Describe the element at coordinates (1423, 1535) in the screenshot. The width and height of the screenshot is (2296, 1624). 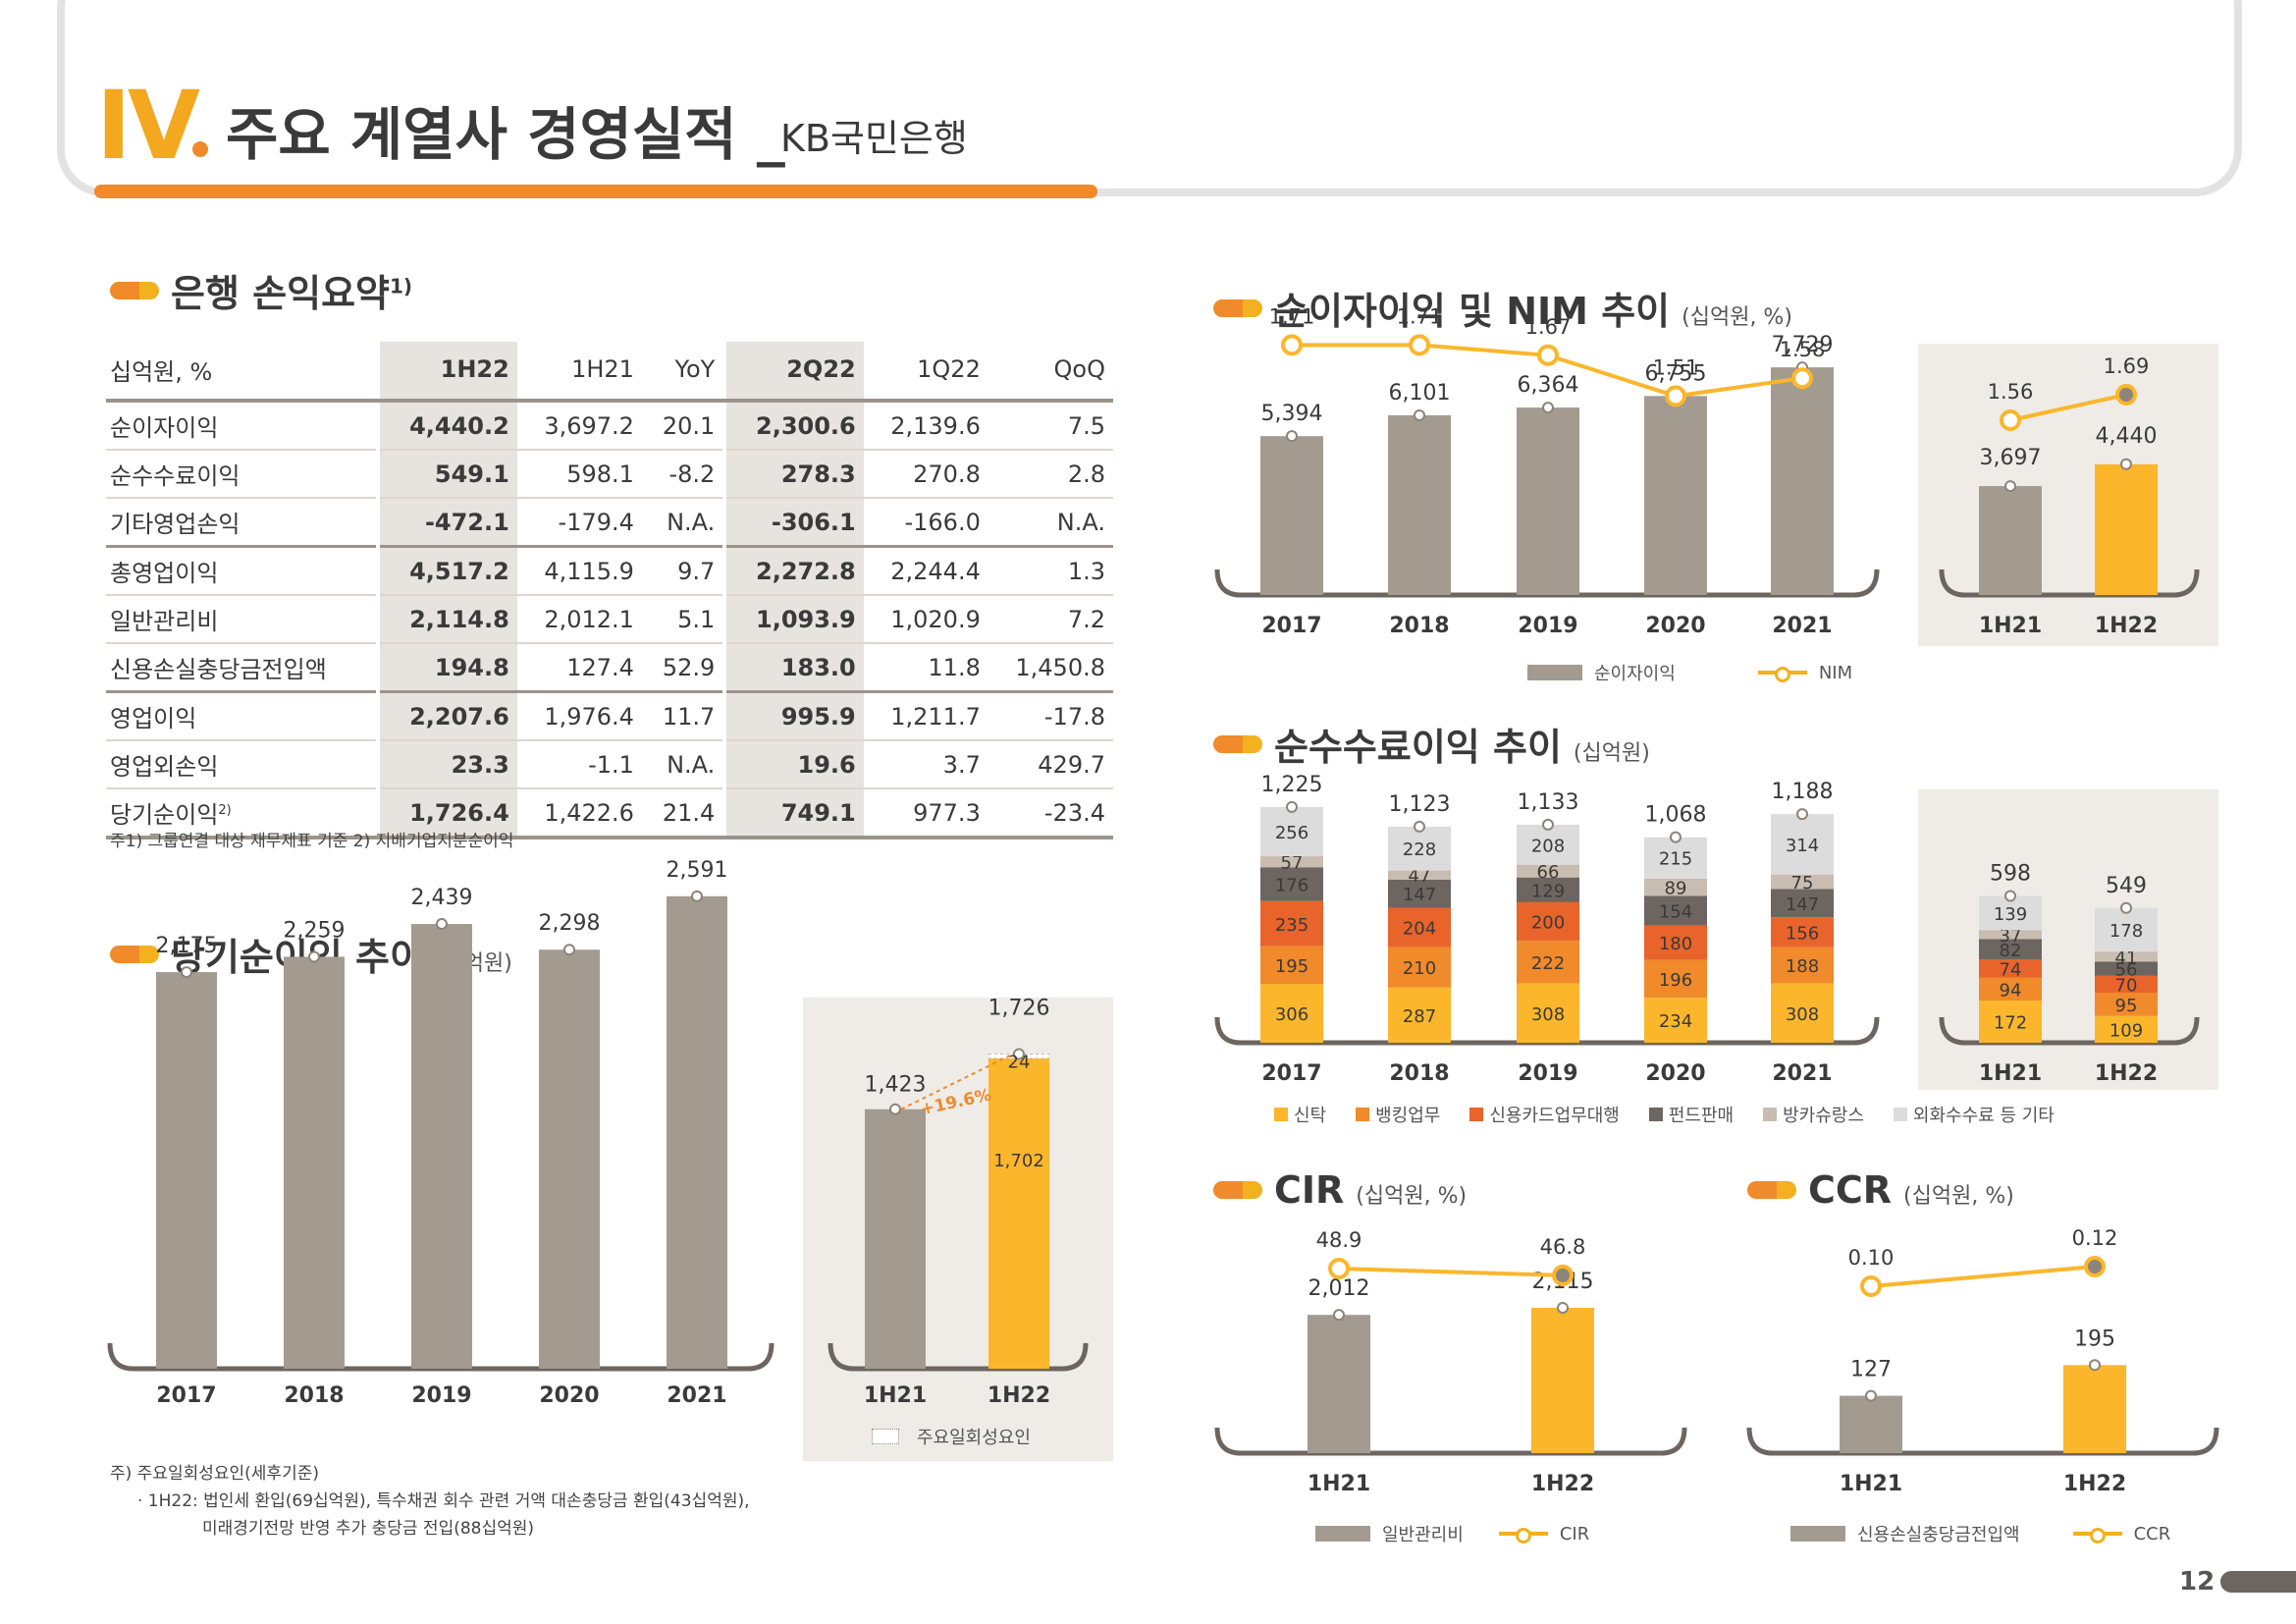
I see `cir-legend-bar-label: 일반관리비` at that location.